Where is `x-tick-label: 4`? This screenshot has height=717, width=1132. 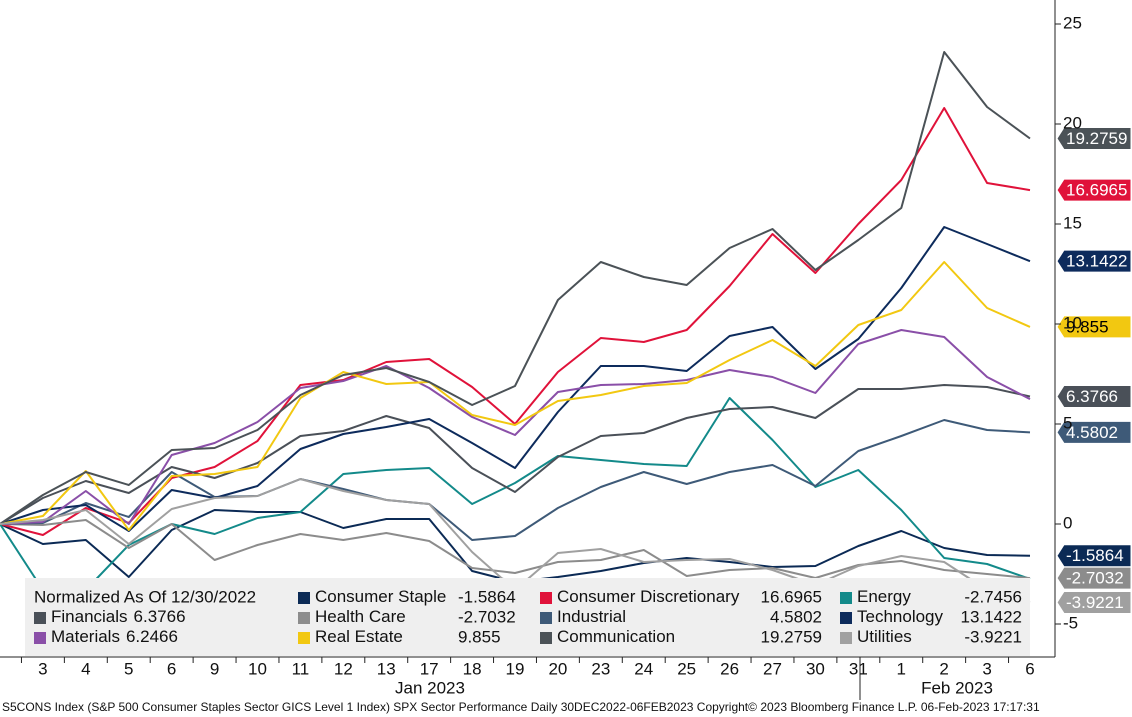 x-tick-label: 4 is located at coordinates (85, 668).